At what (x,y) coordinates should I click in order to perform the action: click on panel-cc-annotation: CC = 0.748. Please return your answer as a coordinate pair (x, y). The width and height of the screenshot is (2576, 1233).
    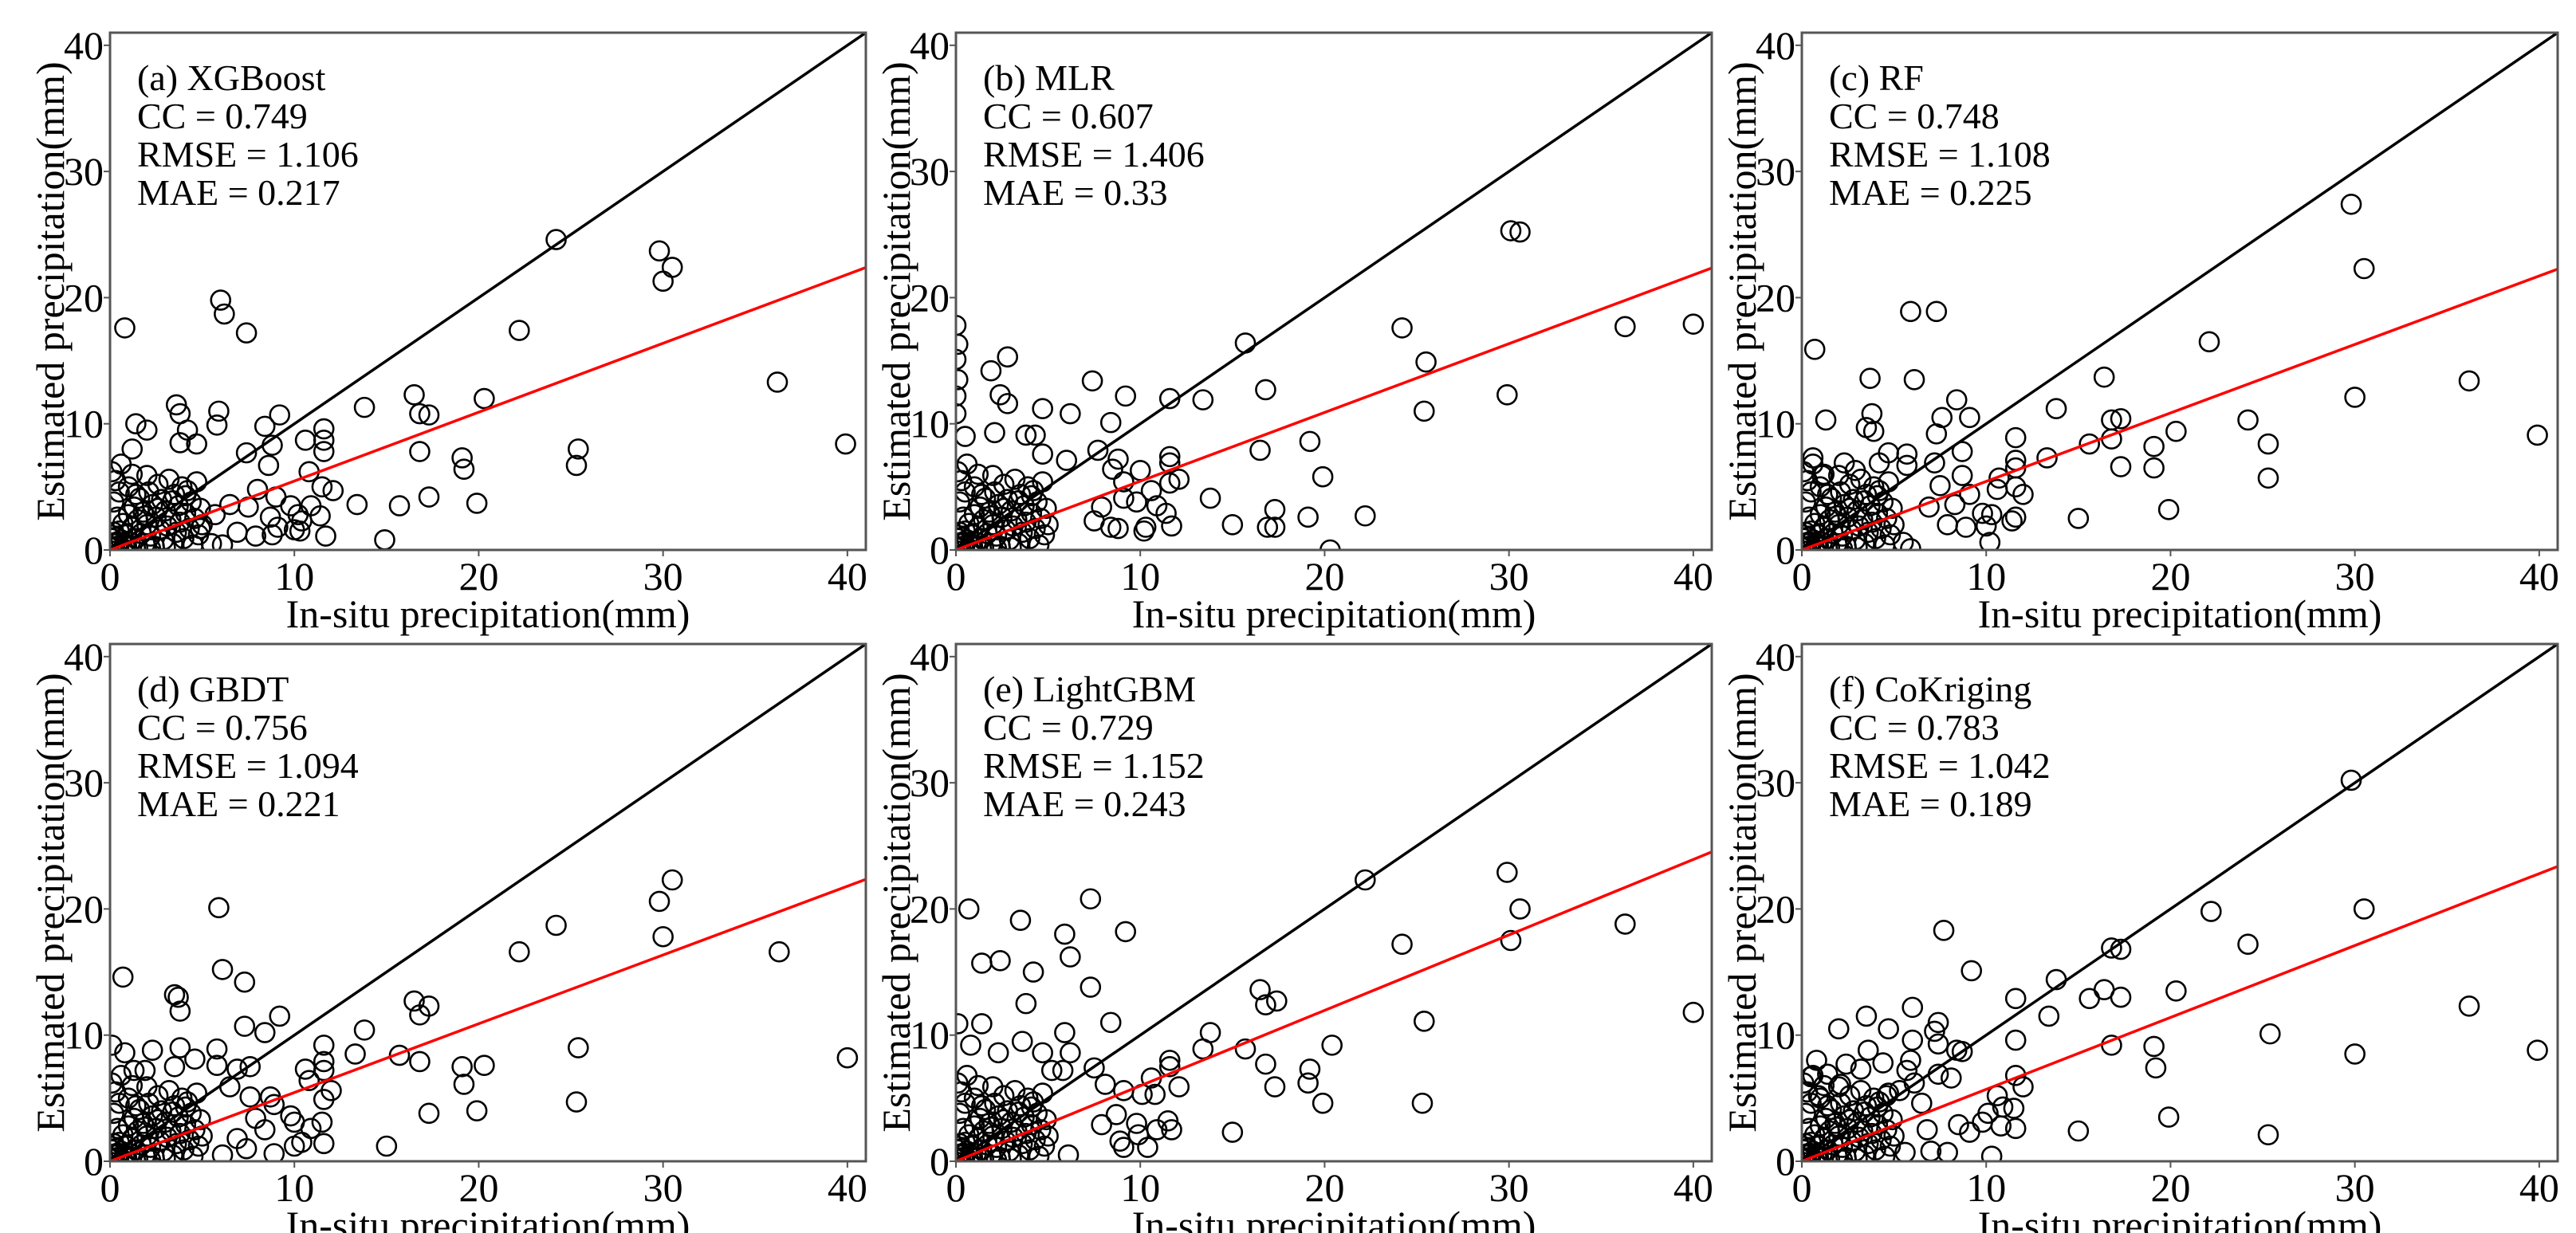
    Looking at the image, I should click on (1915, 116).